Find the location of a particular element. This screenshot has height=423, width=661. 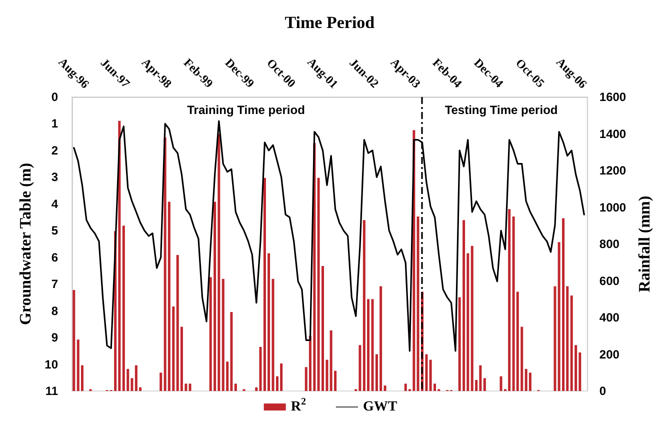

y2-tick-label: 1600 is located at coordinates (612, 97).